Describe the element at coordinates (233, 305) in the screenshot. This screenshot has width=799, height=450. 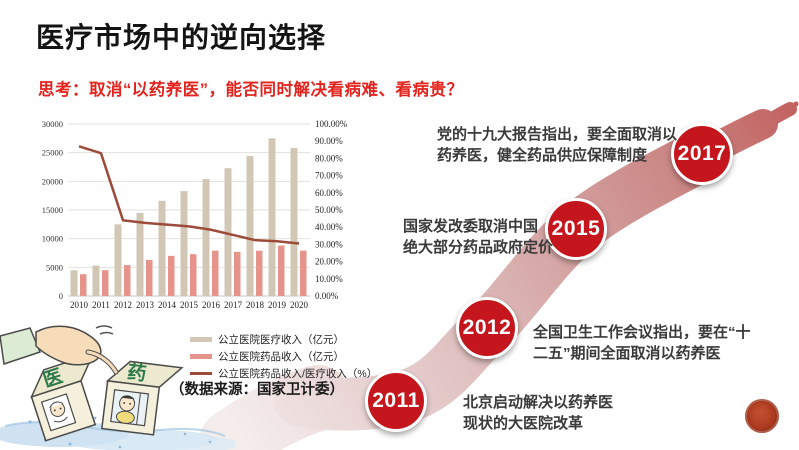
I see `svg-text: 2017` at that location.